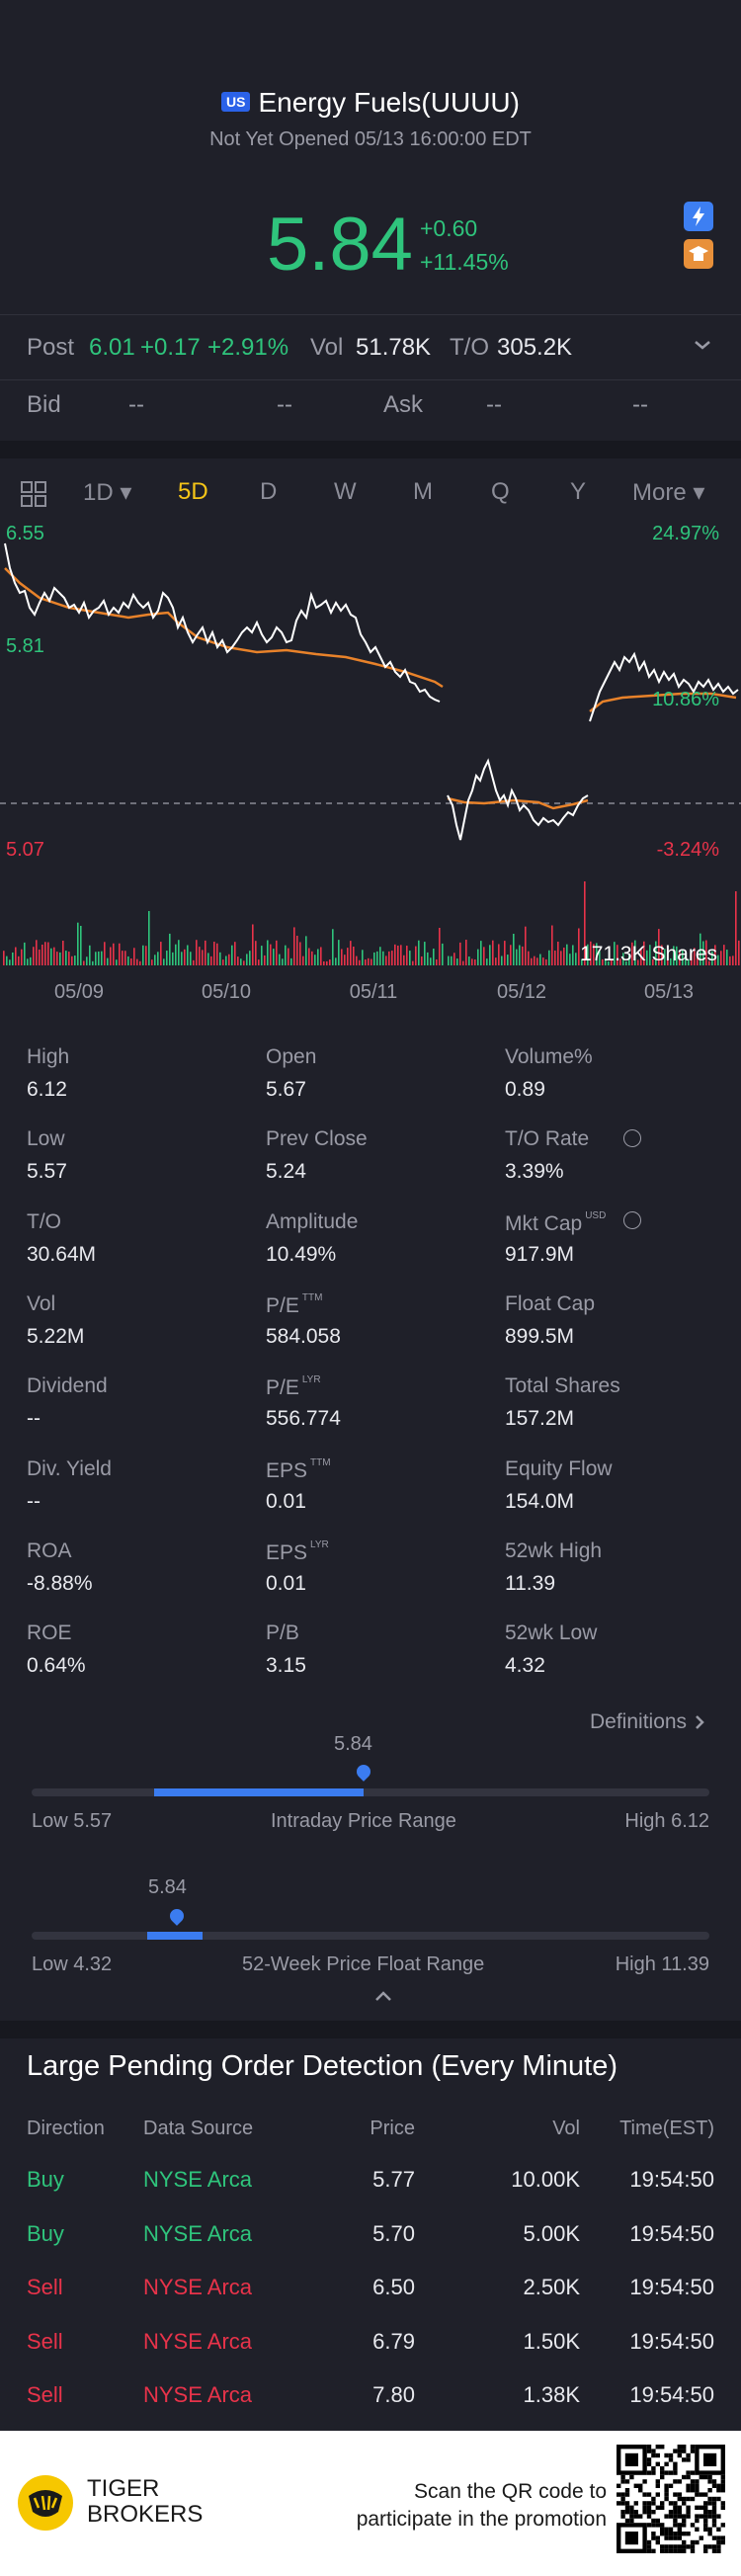  I want to click on chevron-down-icon, so click(702, 345).